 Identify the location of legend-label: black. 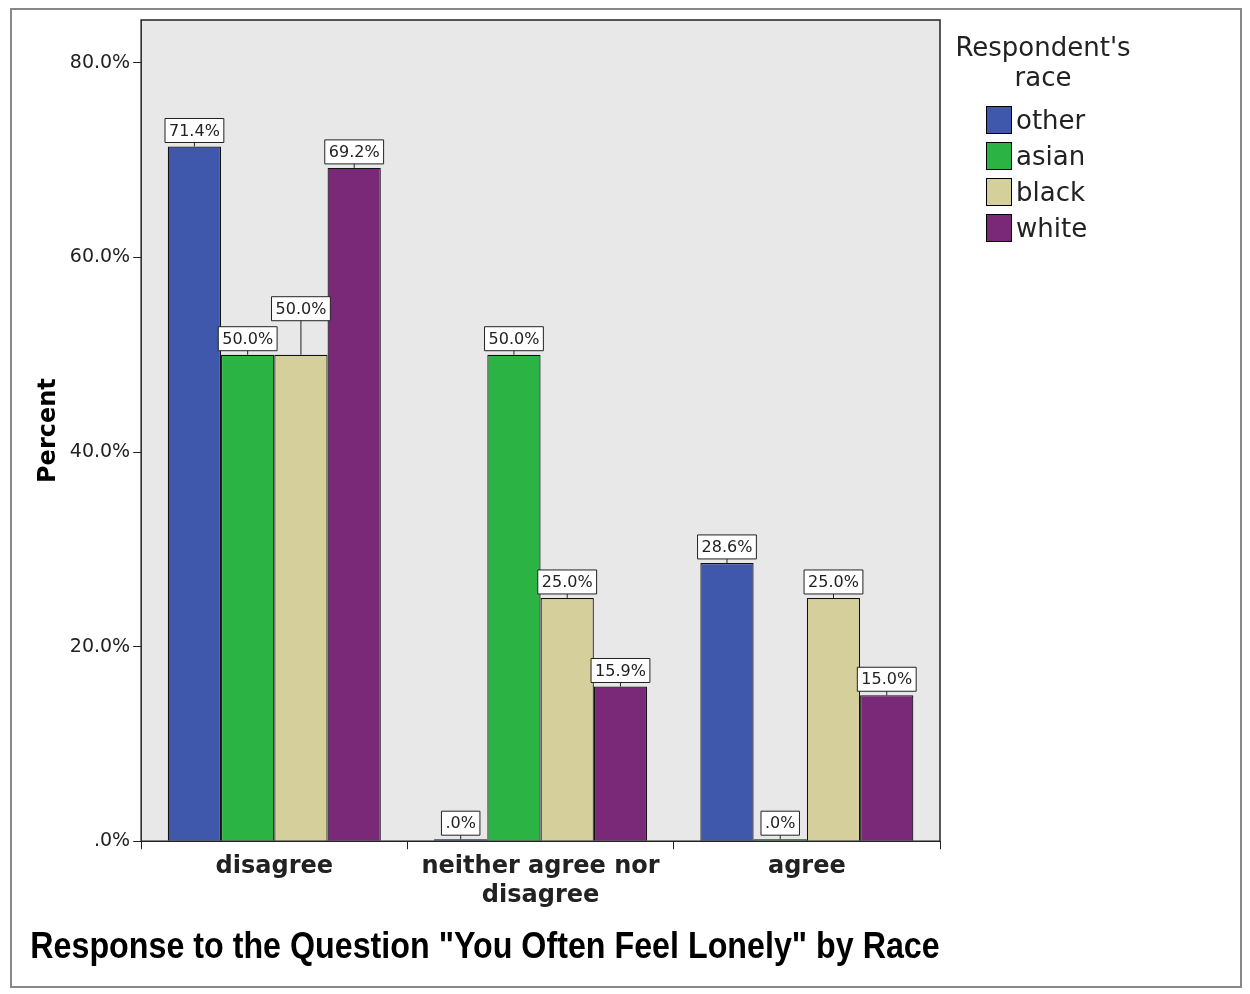
(1051, 192).